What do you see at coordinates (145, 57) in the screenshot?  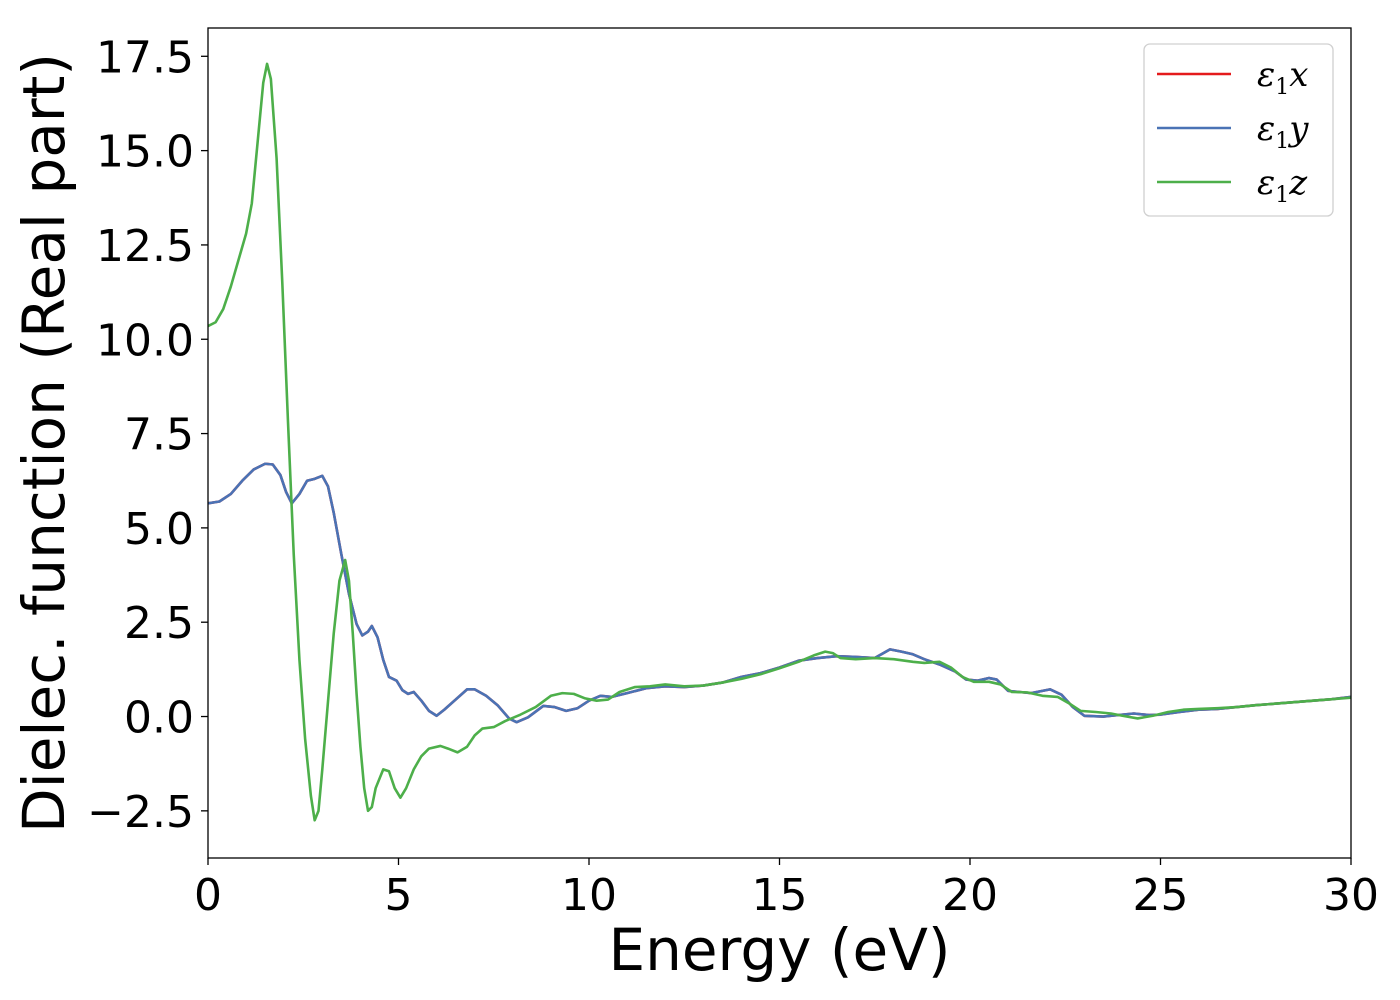 I see `y-tick-label: 17.5` at bounding box center [145, 57].